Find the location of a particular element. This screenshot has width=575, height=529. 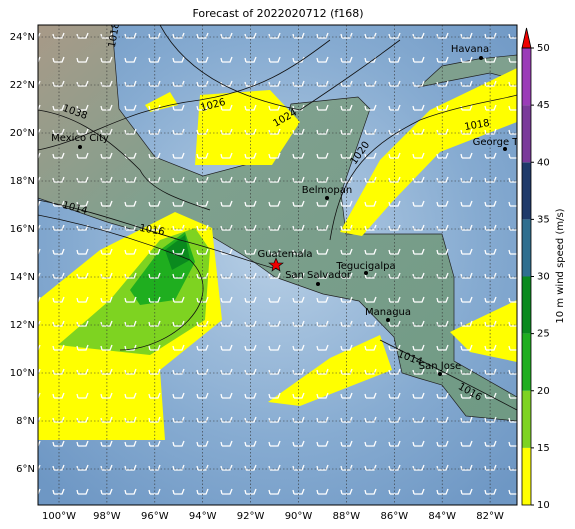

city-label: Belmopan is located at coordinates (327, 190).